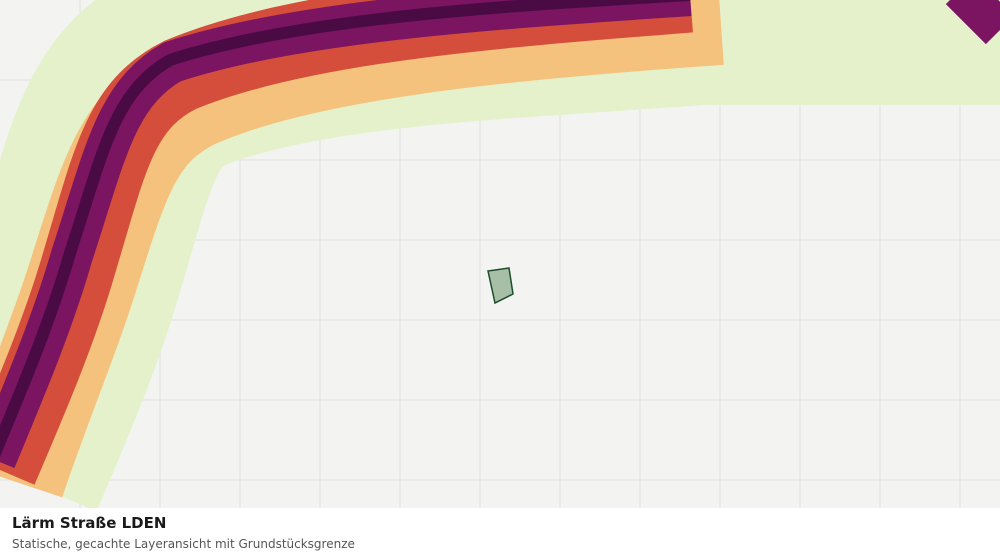 The image size is (1000, 560). I want to click on parcel-boundary, so click(500, 286).